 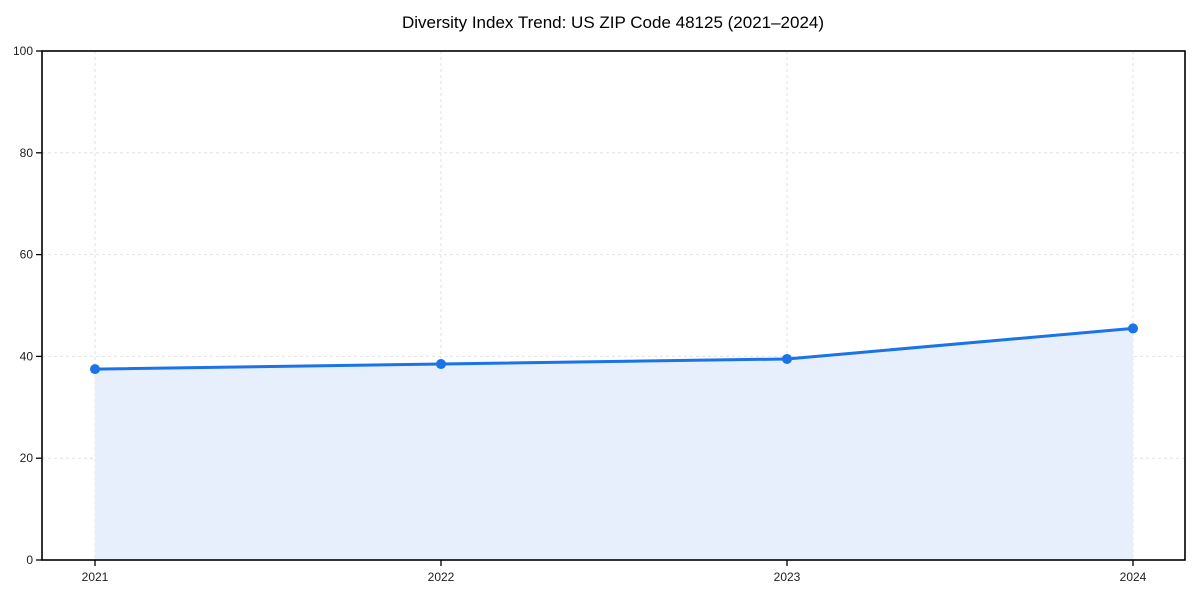 I want to click on data-point-2022, so click(x=441, y=364).